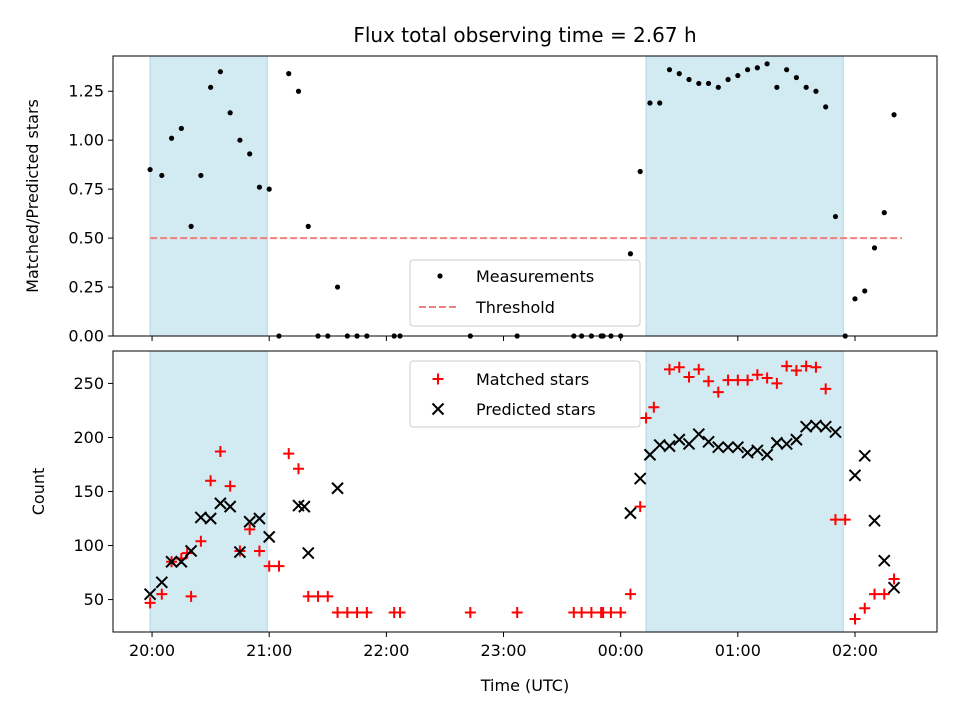 The width and height of the screenshot is (960, 720). I want to click on x-tick-label: 21:00, so click(269, 650).